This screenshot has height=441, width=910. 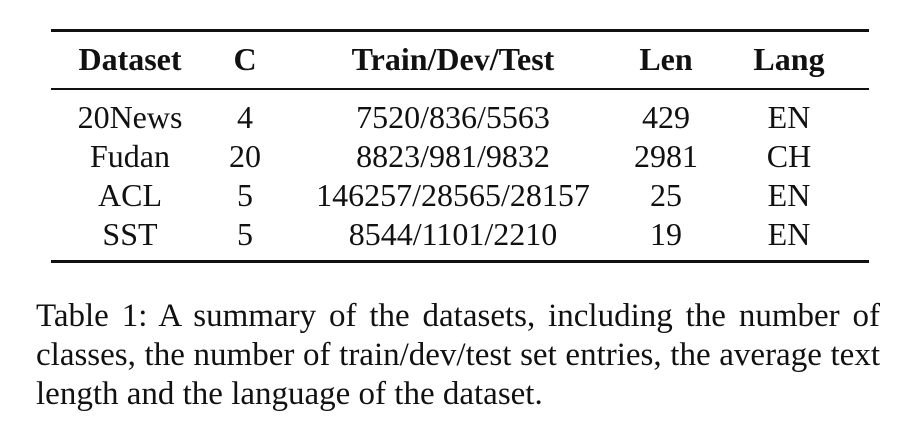 What do you see at coordinates (666, 195) in the screenshot?
I see `cell-length: 25` at bounding box center [666, 195].